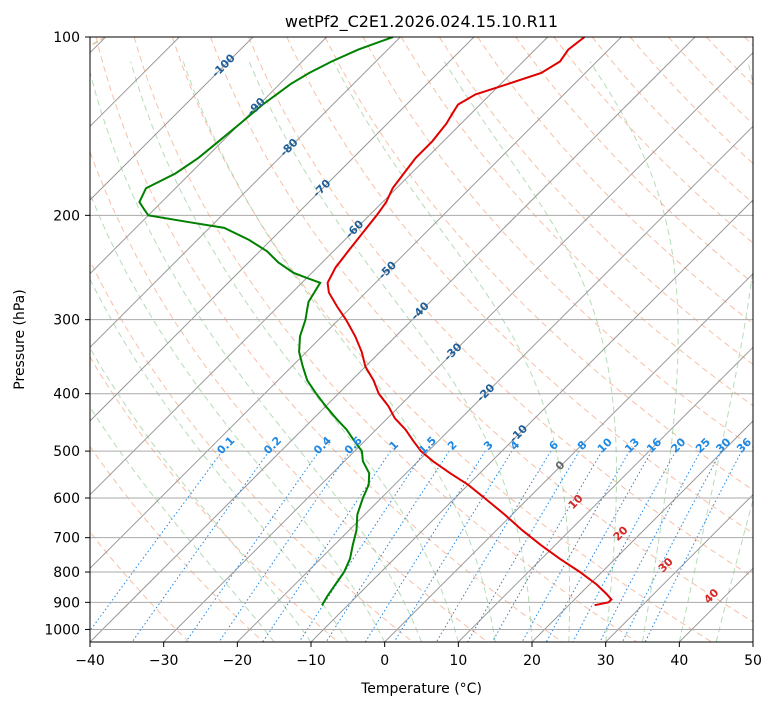  Describe the element at coordinates (384, 661) in the screenshot. I see `x-tick-label: 0` at that location.